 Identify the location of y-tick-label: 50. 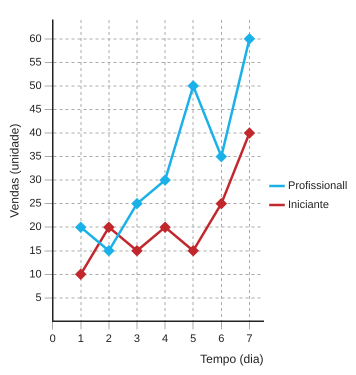
(35, 86).